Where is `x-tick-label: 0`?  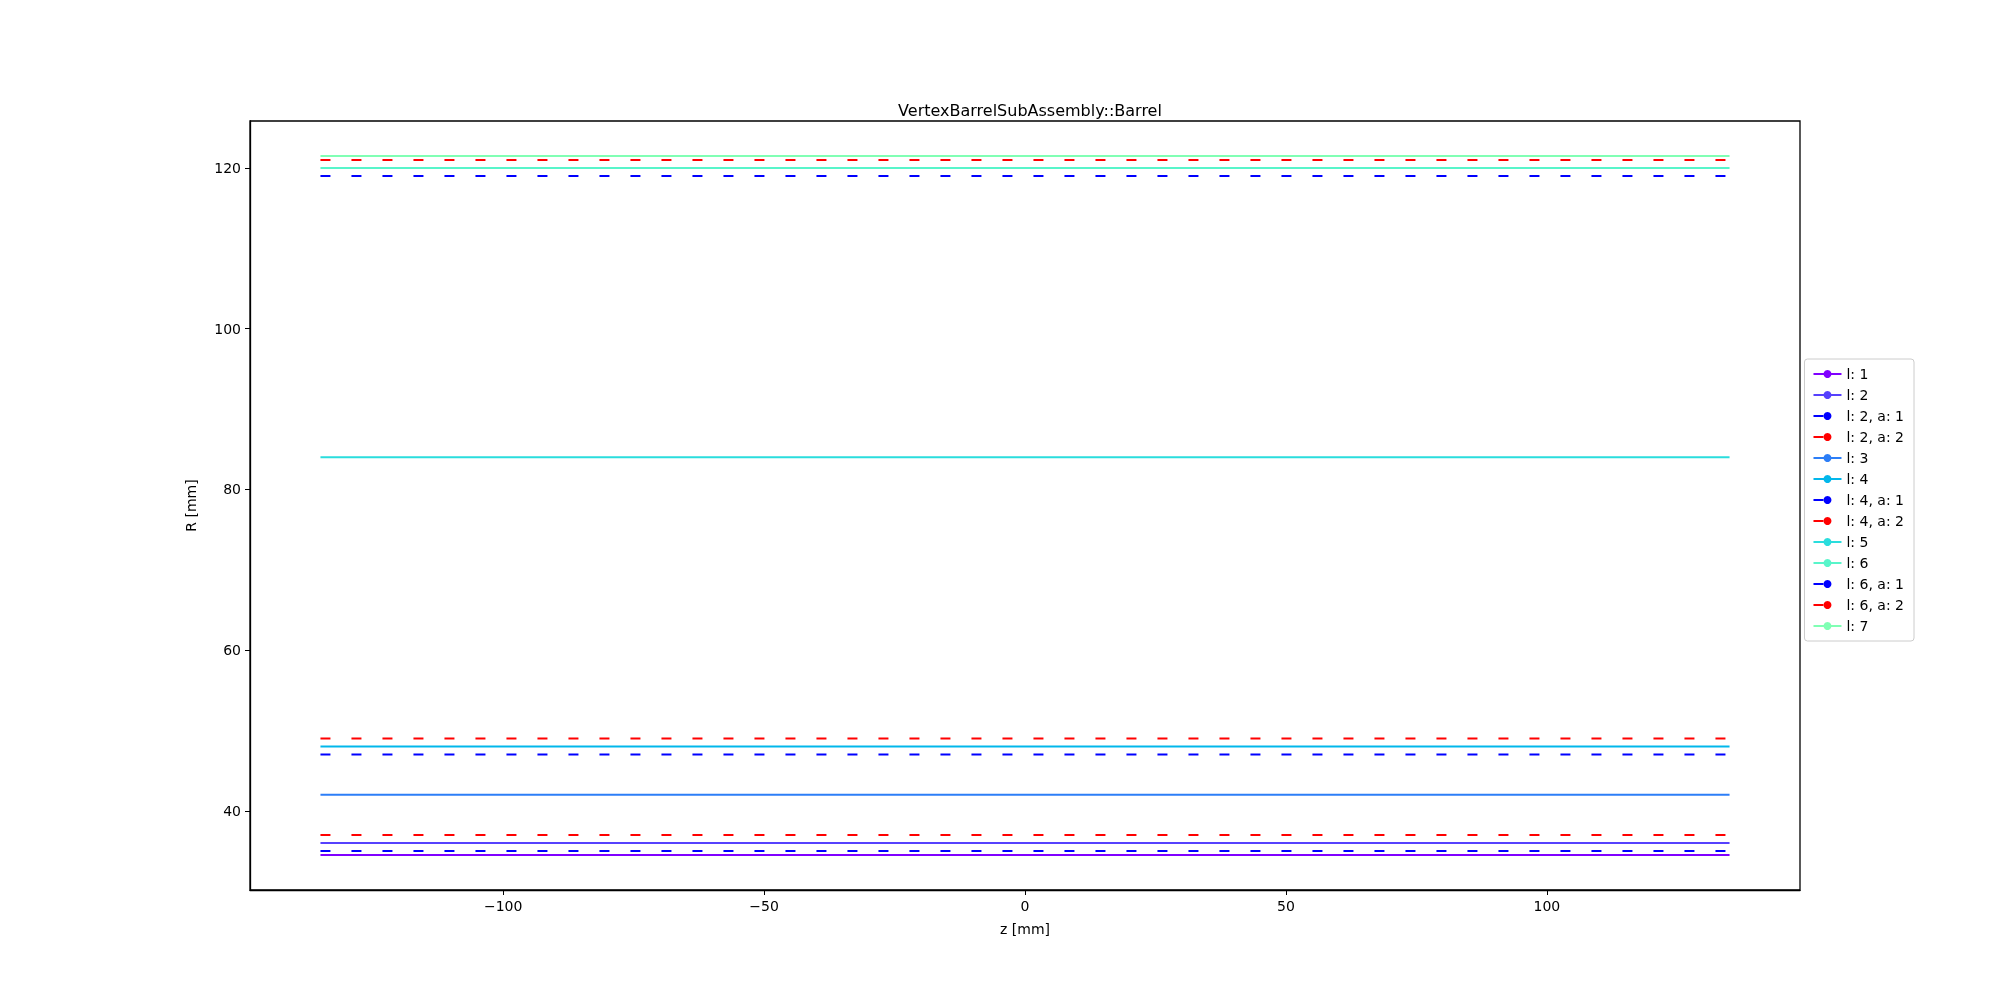 x-tick-label: 0 is located at coordinates (1025, 906).